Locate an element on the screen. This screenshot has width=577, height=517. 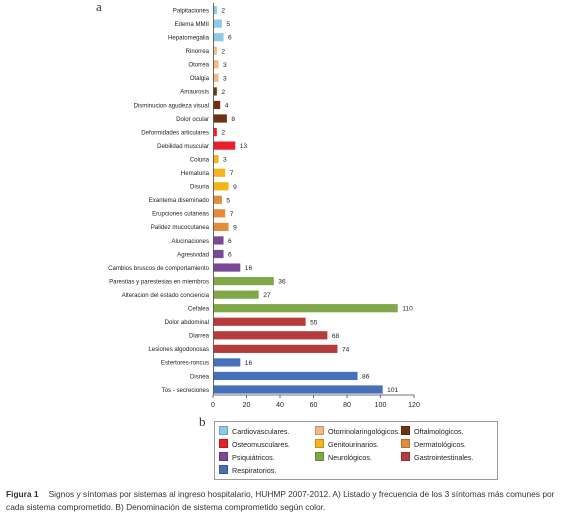
category-label-22: Alteracion del estado conciencia is located at coordinates (166, 295).